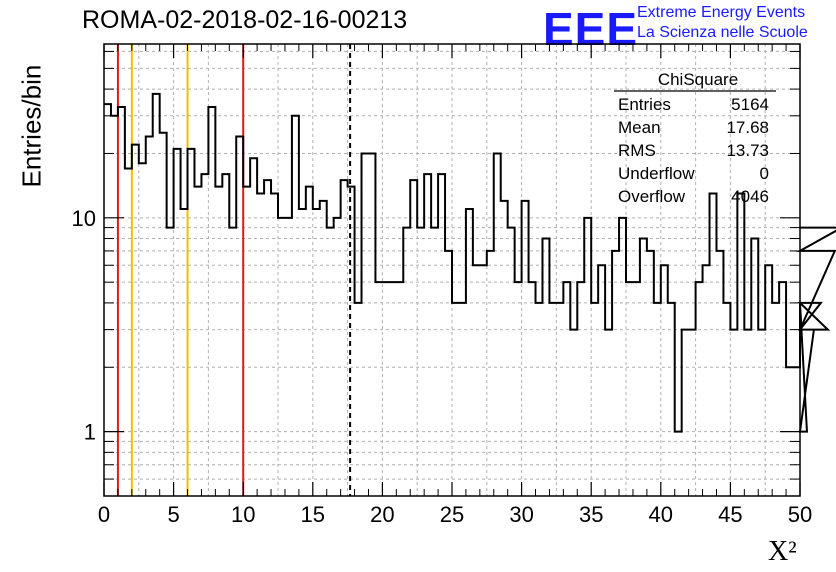 Image resolution: width=836 pixels, height=572 pixels. Describe the element at coordinates (656, 173) in the screenshot. I see `stats-row-label: Underflow` at that location.